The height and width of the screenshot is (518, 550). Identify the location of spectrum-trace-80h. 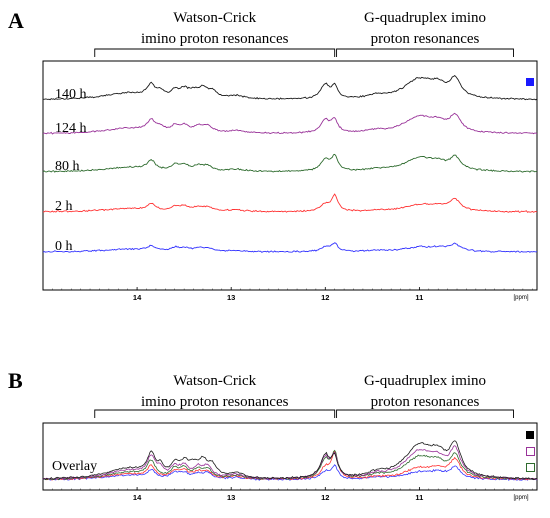
(290, 163).